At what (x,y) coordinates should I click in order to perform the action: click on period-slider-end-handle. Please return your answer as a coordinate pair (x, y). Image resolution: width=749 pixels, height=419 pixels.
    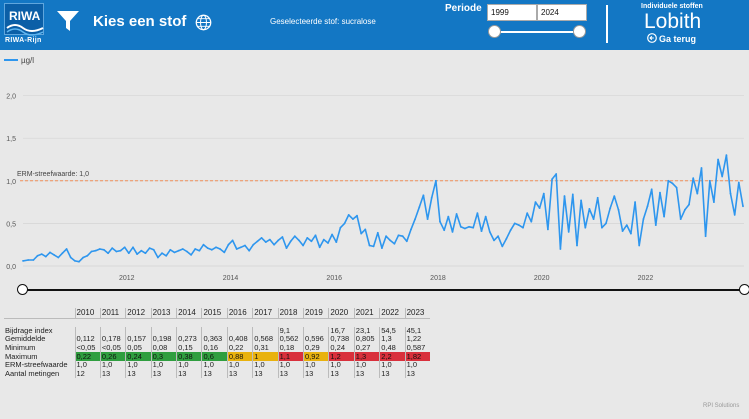
    Looking at the image, I should click on (579, 31).